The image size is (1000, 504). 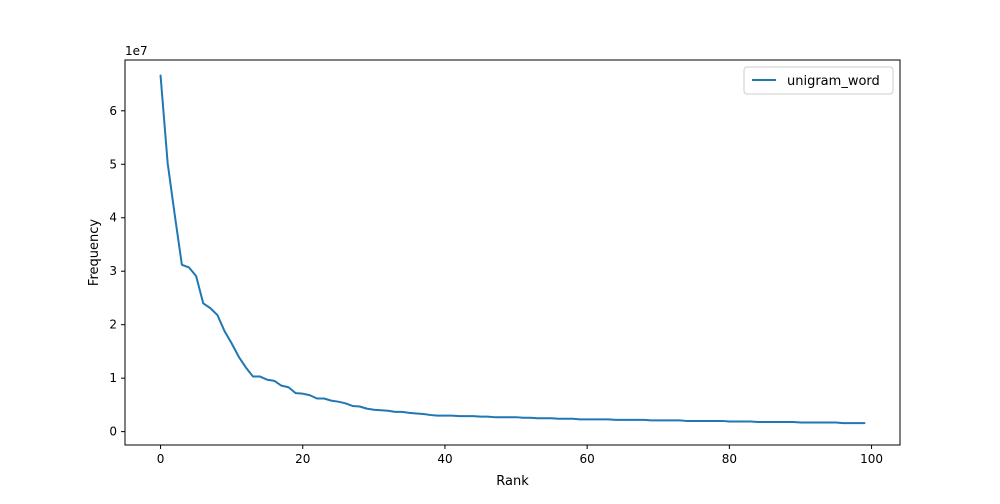 What do you see at coordinates (871, 459) in the screenshot?
I see `x-tick-label: 100` at bounding box center [871, 459].